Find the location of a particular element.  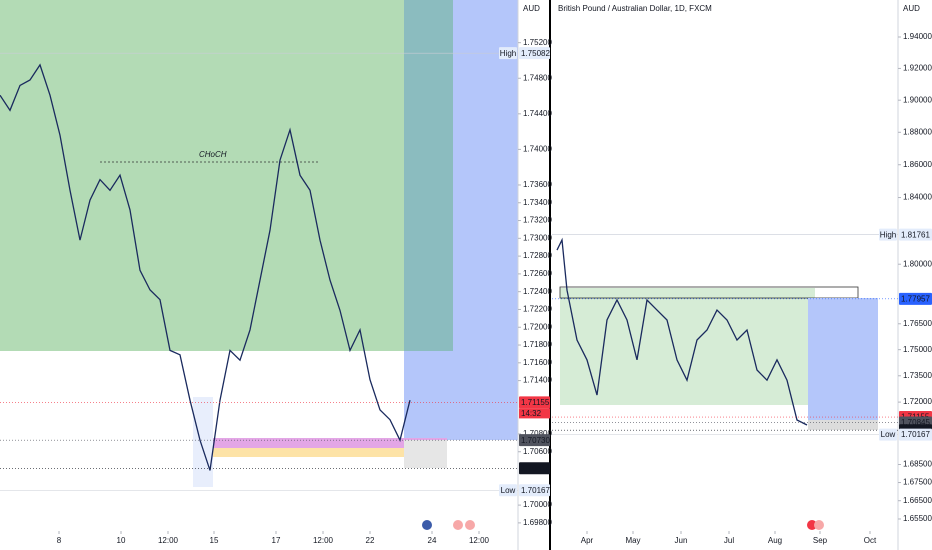

x-tick-label: May is located at coordinates (632, 540).